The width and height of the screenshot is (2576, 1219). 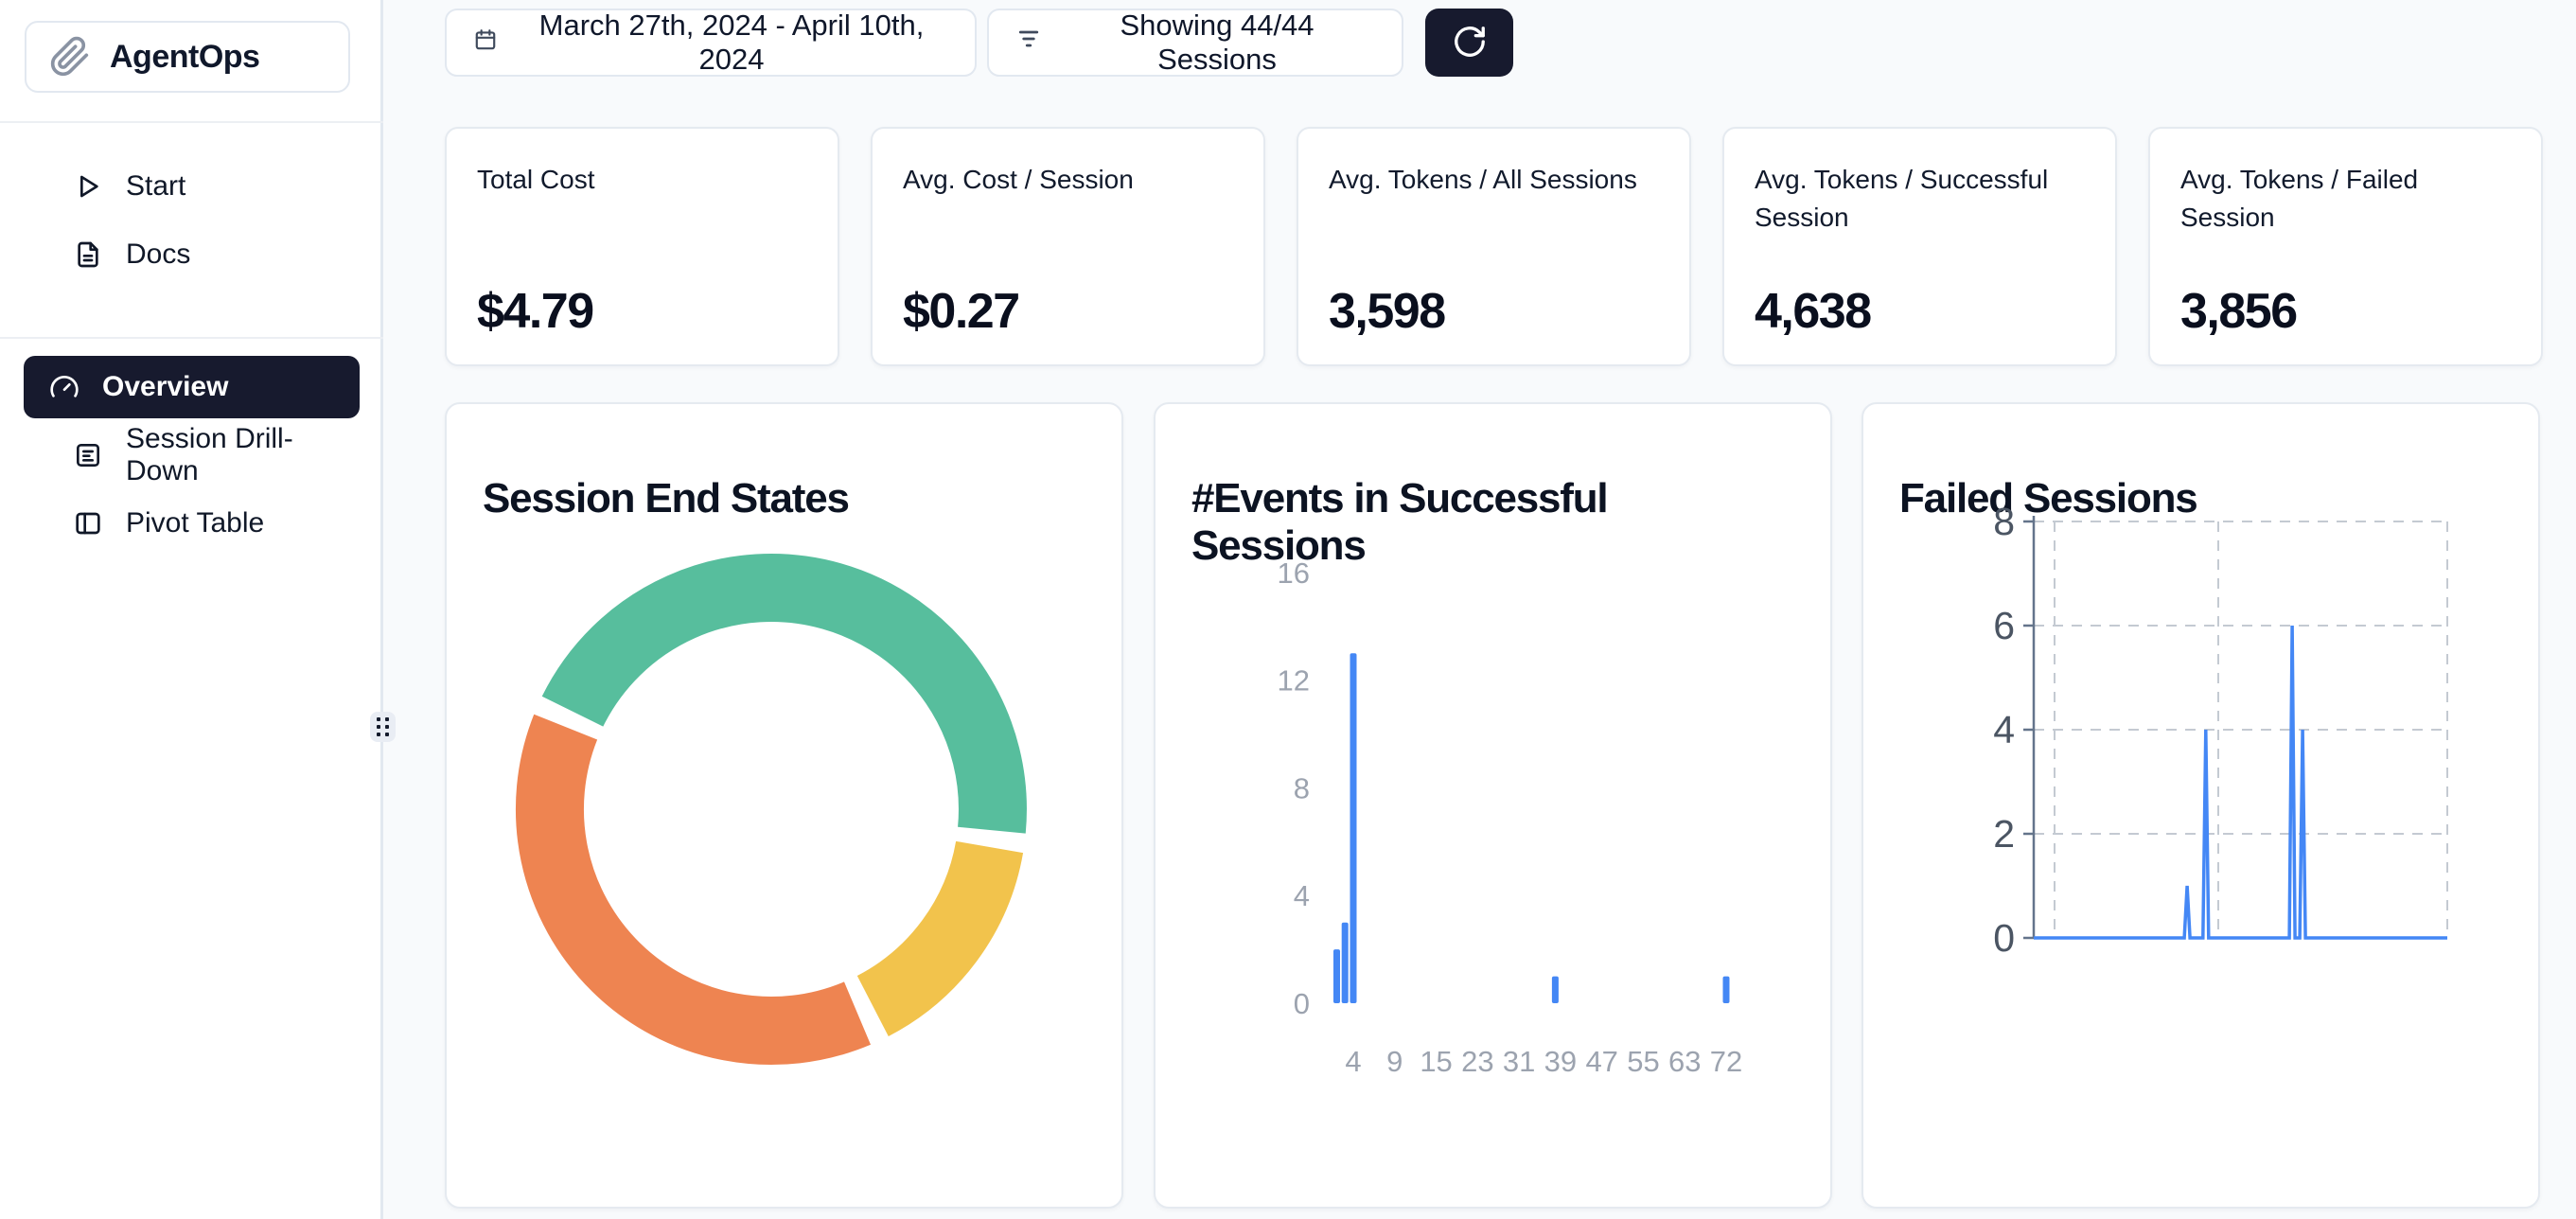 What do you see at coordinates (1560, 1061) in the screenshot?
I see `svg-text: 39` at bounding box center [1560, 1061].